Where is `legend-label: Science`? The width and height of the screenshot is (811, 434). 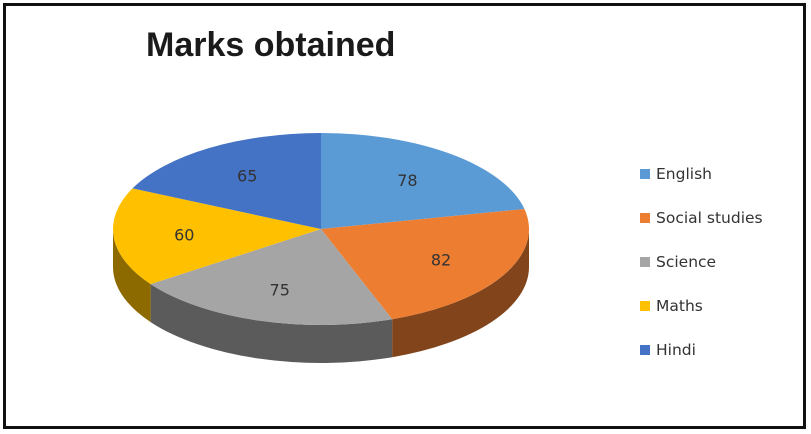
legend-label: Science is located at coordinates (686, 262).